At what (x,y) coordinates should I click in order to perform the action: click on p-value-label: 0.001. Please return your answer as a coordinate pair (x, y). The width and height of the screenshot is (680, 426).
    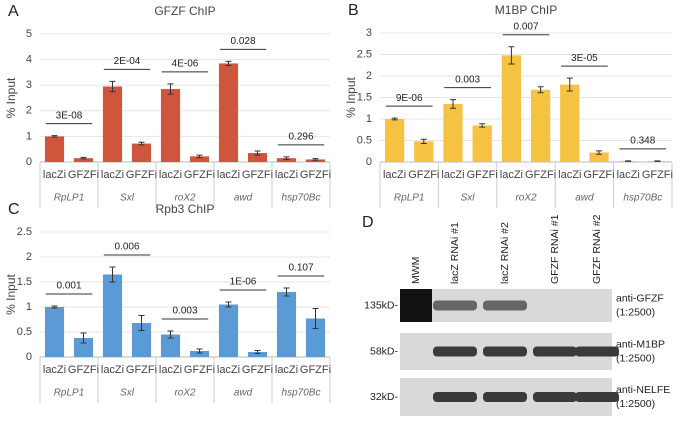
    Looking at the image, I should click on (68, 286).